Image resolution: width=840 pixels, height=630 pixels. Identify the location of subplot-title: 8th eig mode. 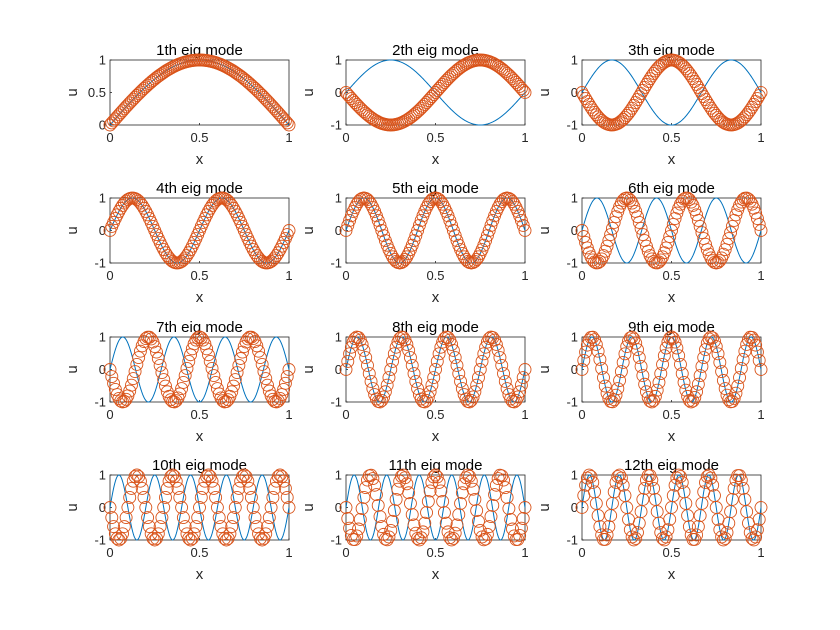
(435, 327).